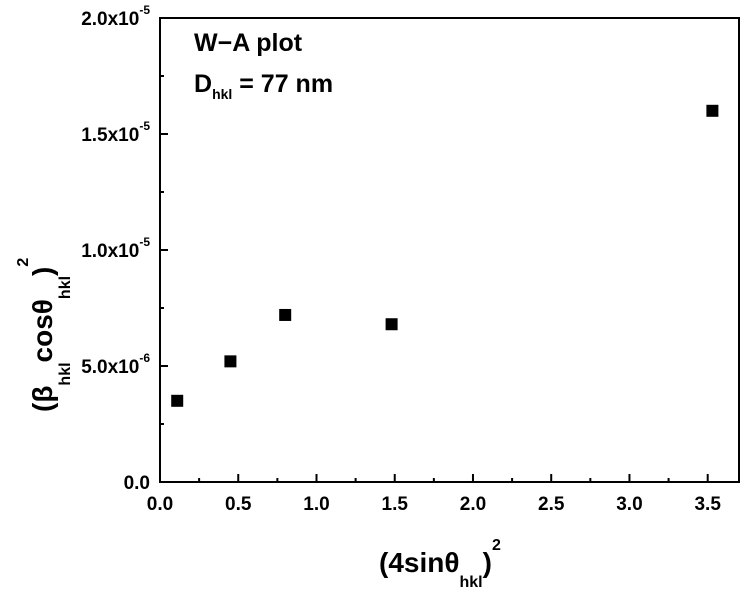 The width and height of the screenshot is (743, 595). I want to click on y-tick-mantissa: 0.0, so click(137, 483).